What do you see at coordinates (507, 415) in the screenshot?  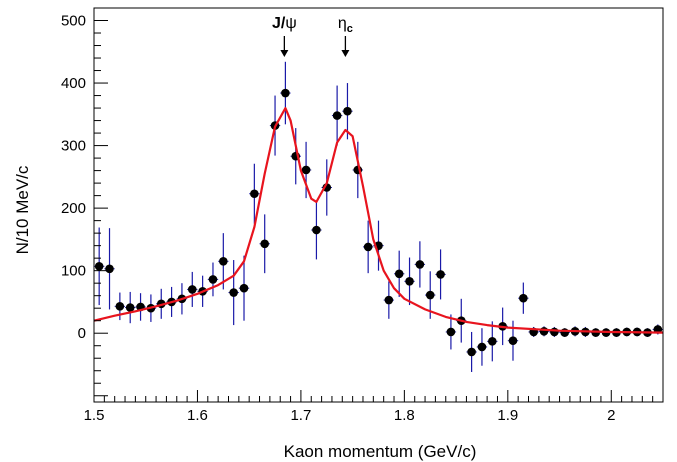 I see `x-tick-label: 1.9` at bounding box center [507, 415].